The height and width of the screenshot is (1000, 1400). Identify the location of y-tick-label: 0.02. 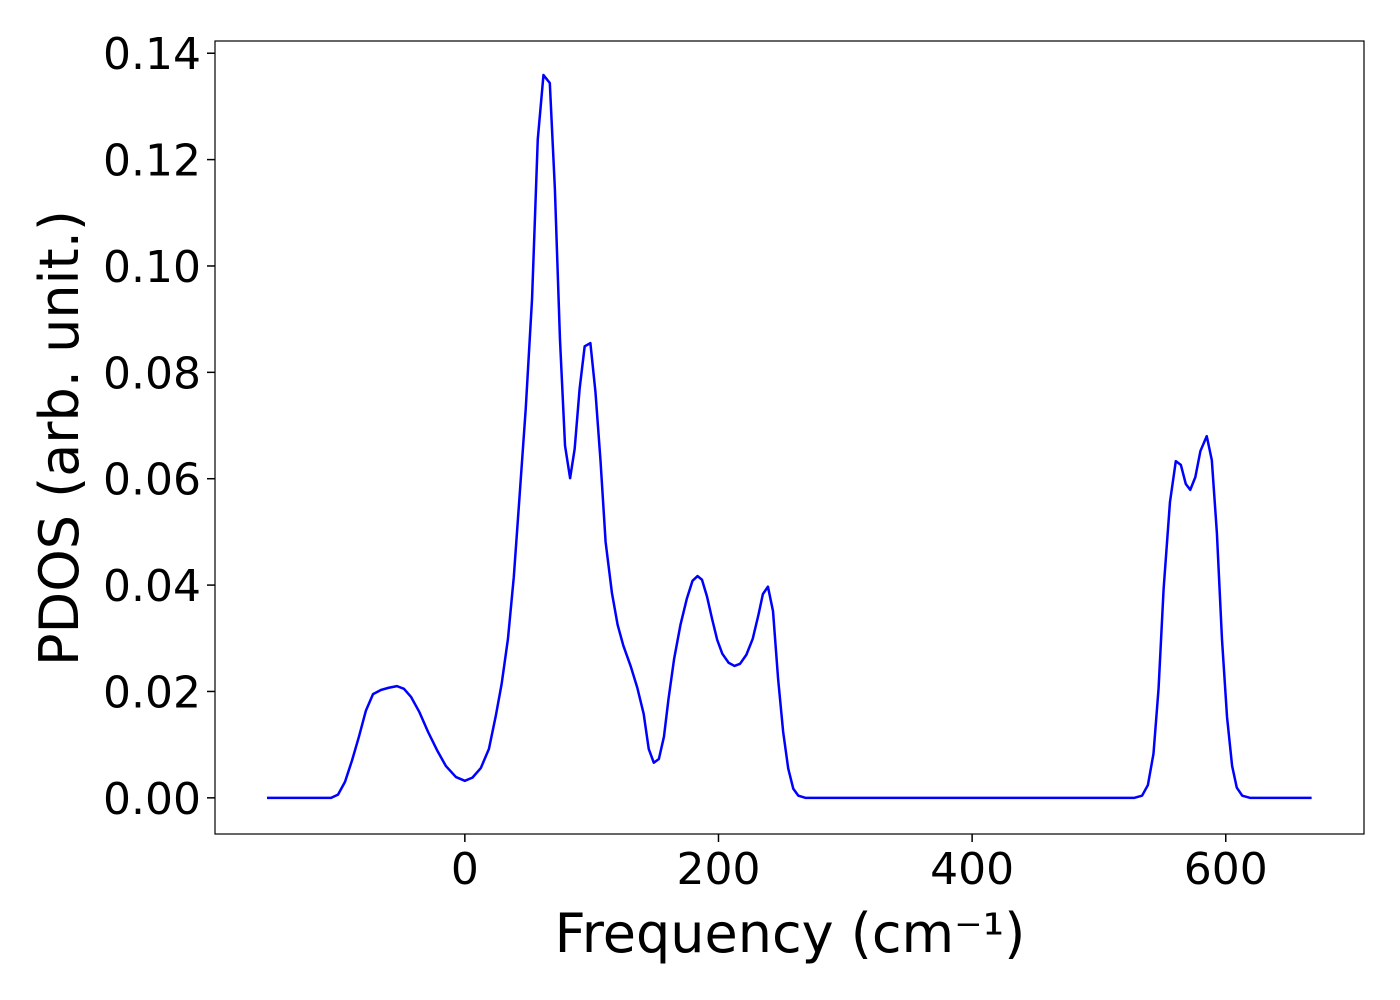
(152, 692).